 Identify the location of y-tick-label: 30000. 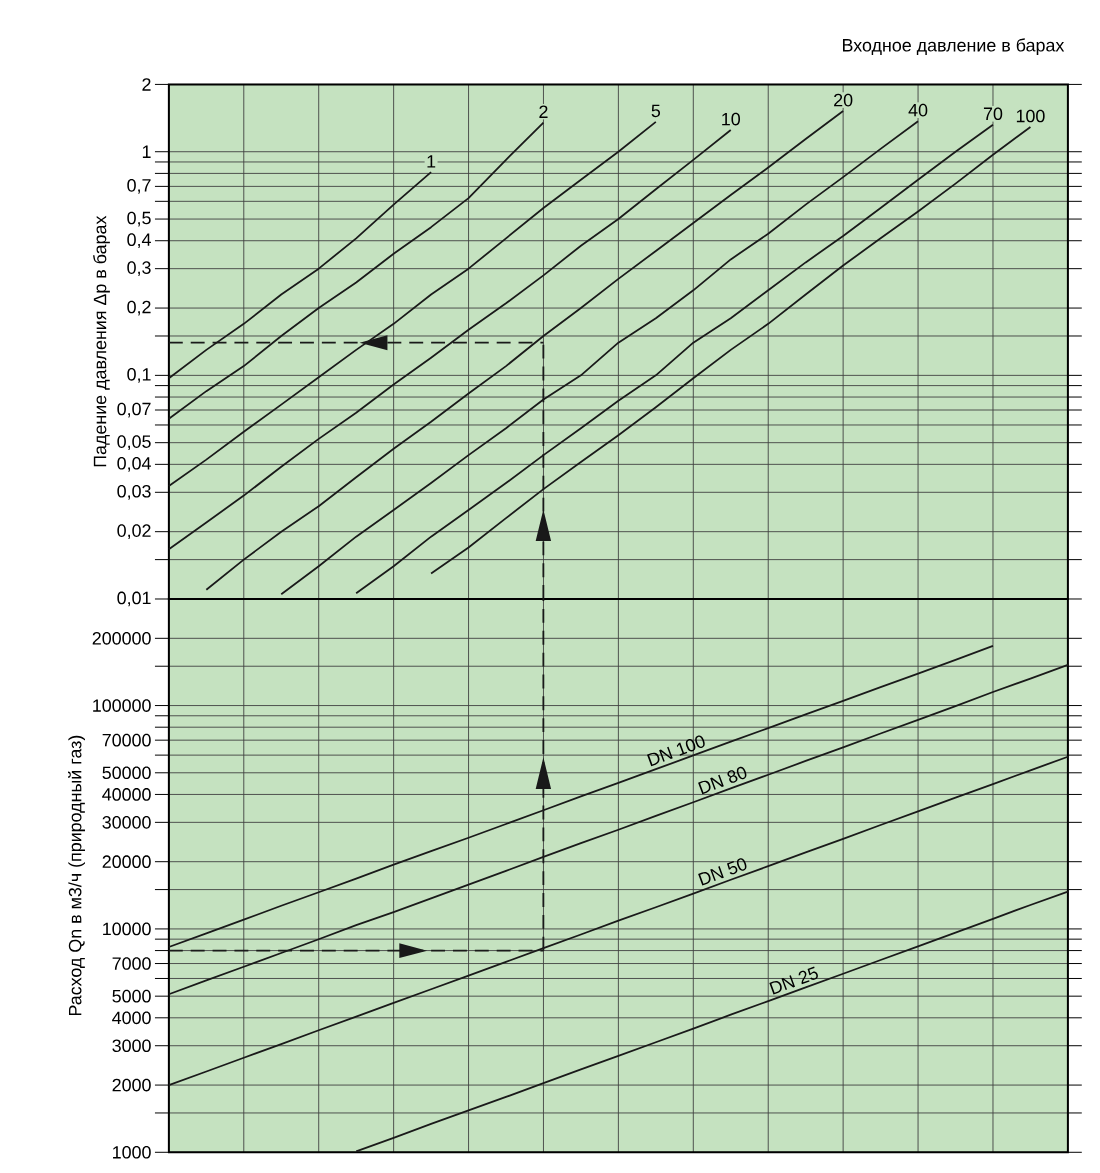
(126, 822).